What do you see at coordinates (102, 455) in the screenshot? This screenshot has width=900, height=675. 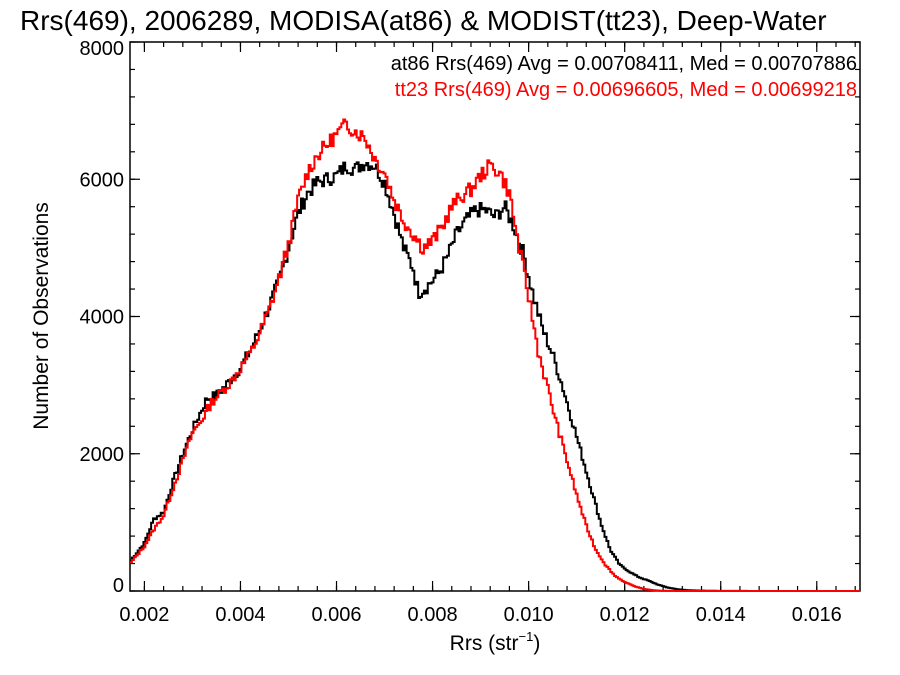 I see `y-tick-label: 2000` at bounding box center [102, 455].